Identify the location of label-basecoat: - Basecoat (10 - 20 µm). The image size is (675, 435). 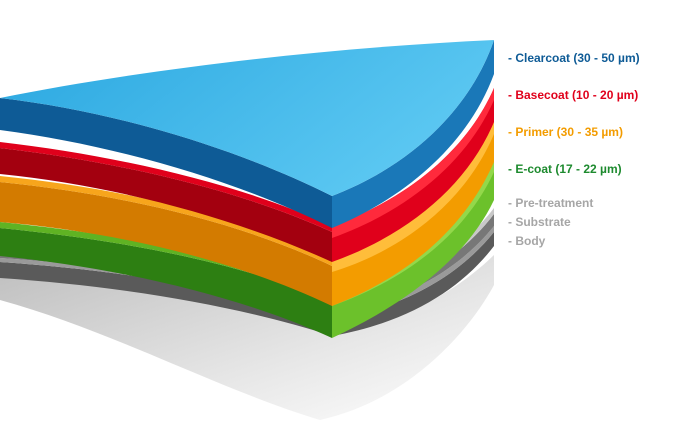
(573, 95).